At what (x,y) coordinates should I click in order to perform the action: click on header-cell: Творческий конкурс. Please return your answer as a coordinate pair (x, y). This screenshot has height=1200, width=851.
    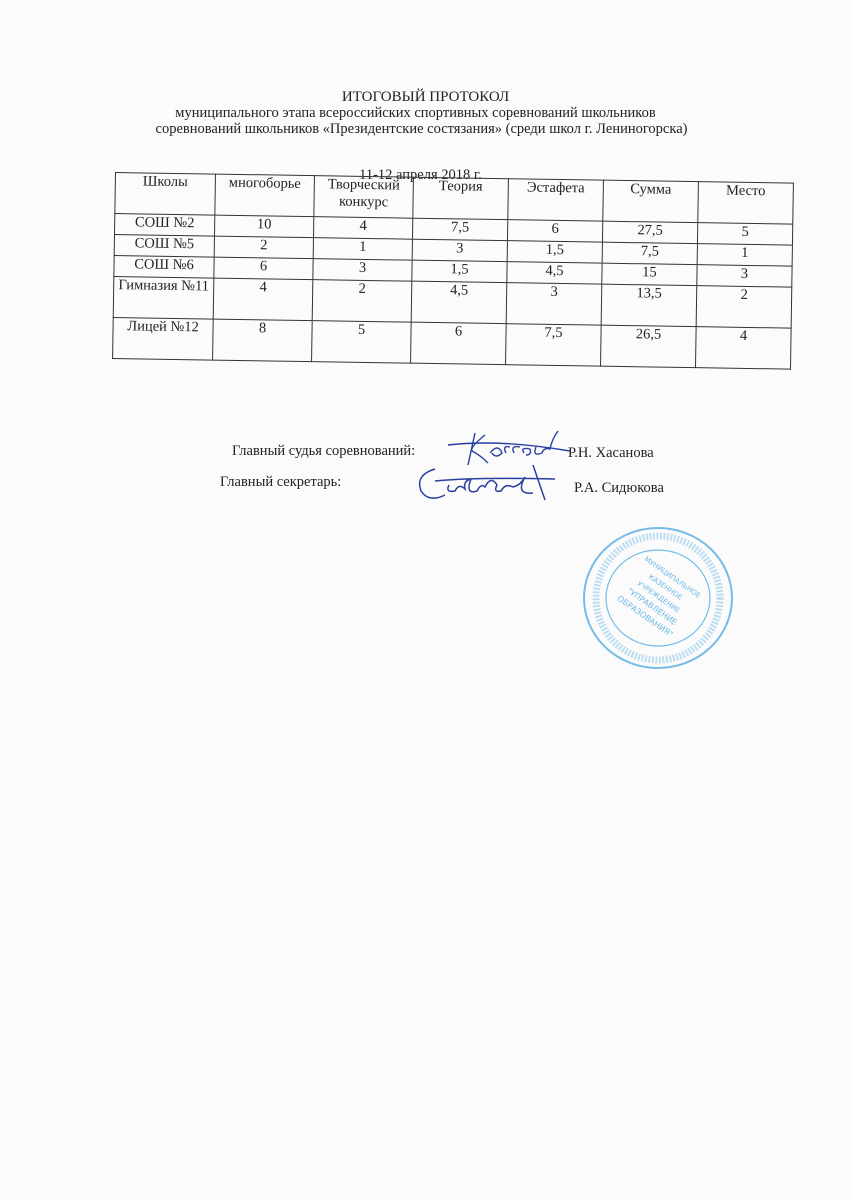
    Looking at the image, I should click on (363, 197).